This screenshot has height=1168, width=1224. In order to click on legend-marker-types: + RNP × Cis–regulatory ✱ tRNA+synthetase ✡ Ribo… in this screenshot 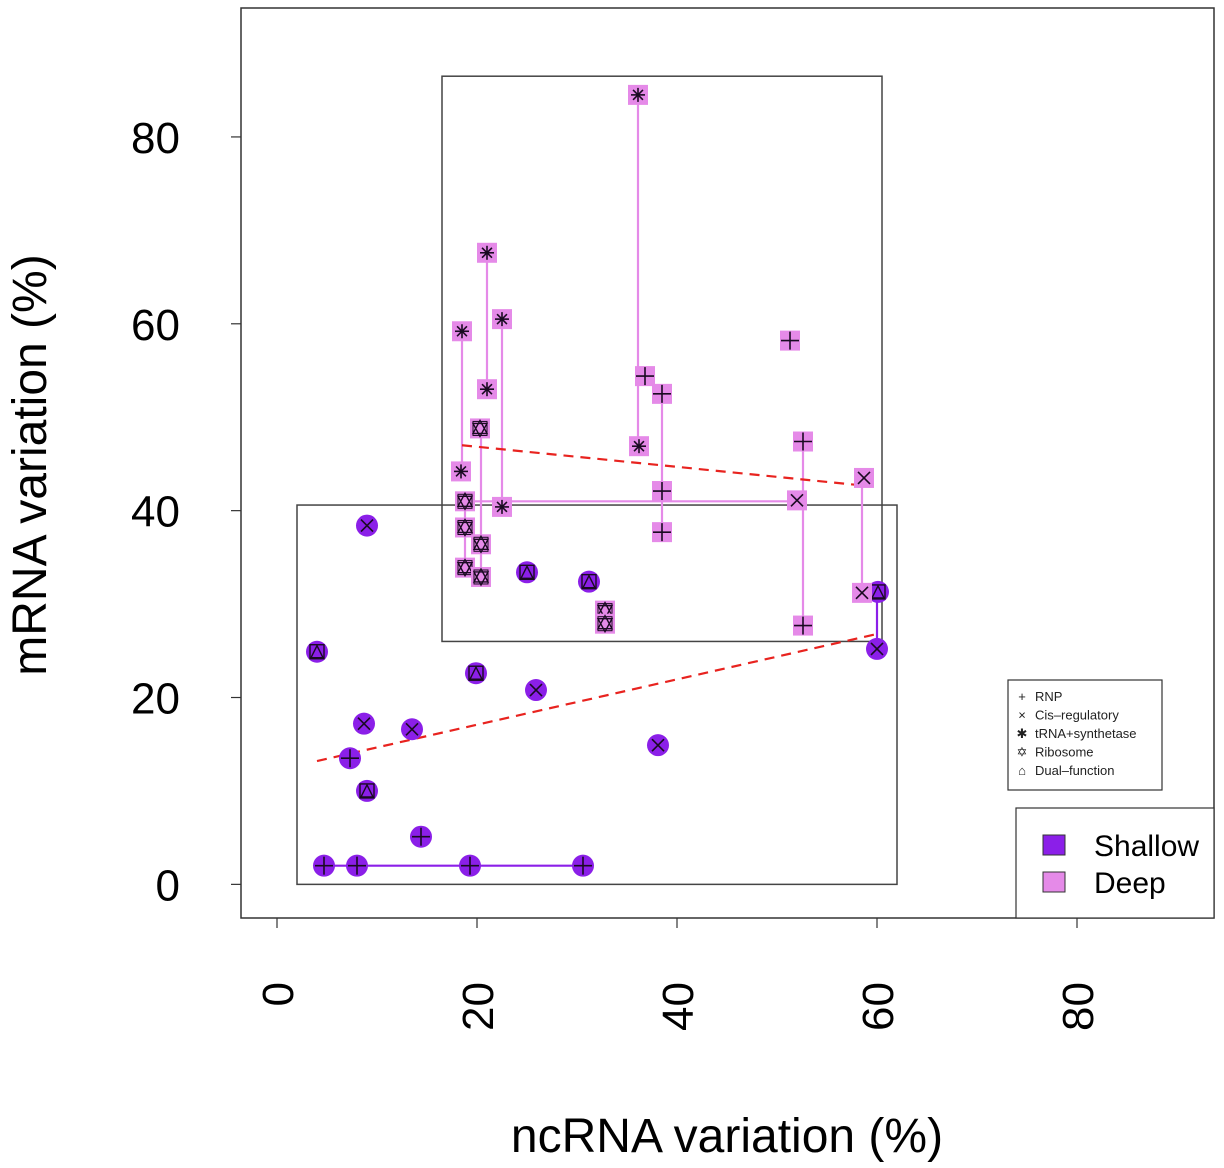, I will do `click(1085, 735)`.